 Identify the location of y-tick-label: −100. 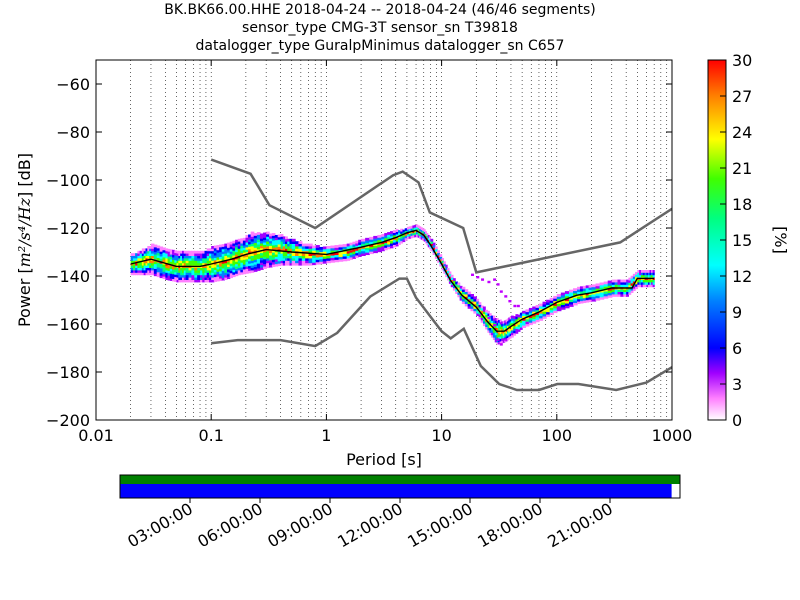
(68, 180).